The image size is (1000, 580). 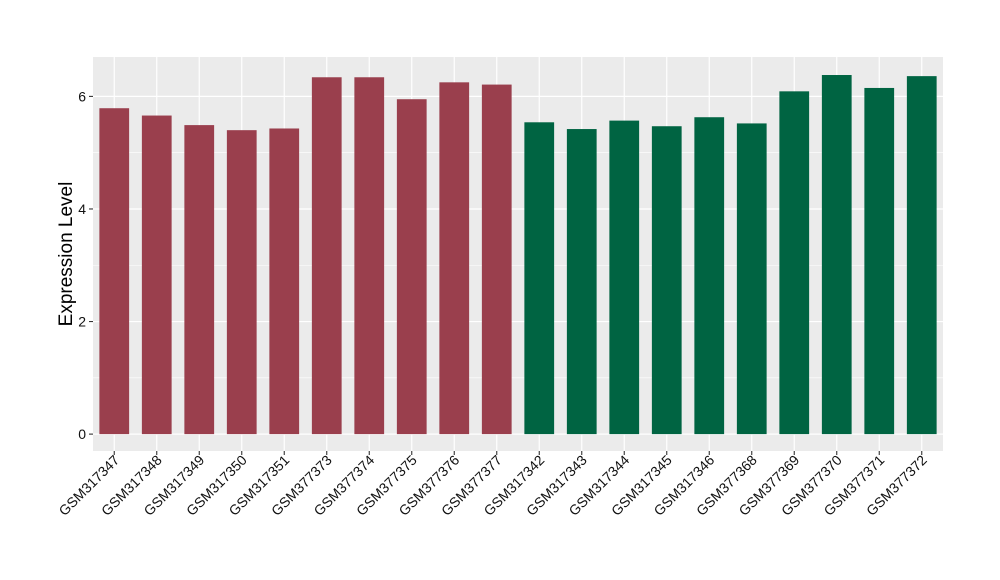 What do you see at coordinates (411, 267) in the screenshot?
I see `bar-GSM377375` at bounding box center [411, 267].